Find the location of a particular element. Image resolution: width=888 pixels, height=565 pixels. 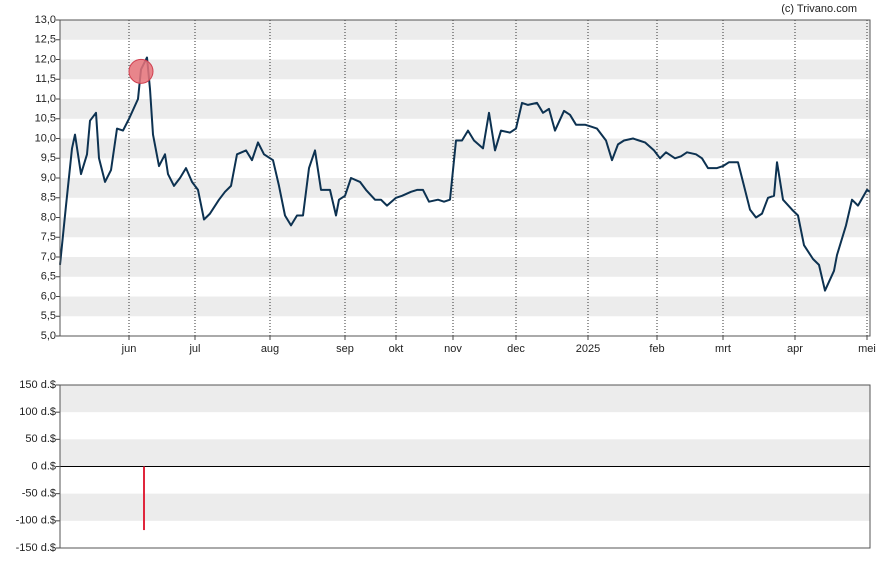

y-tick-label: 11,5 is located at coordinates (45, 79).